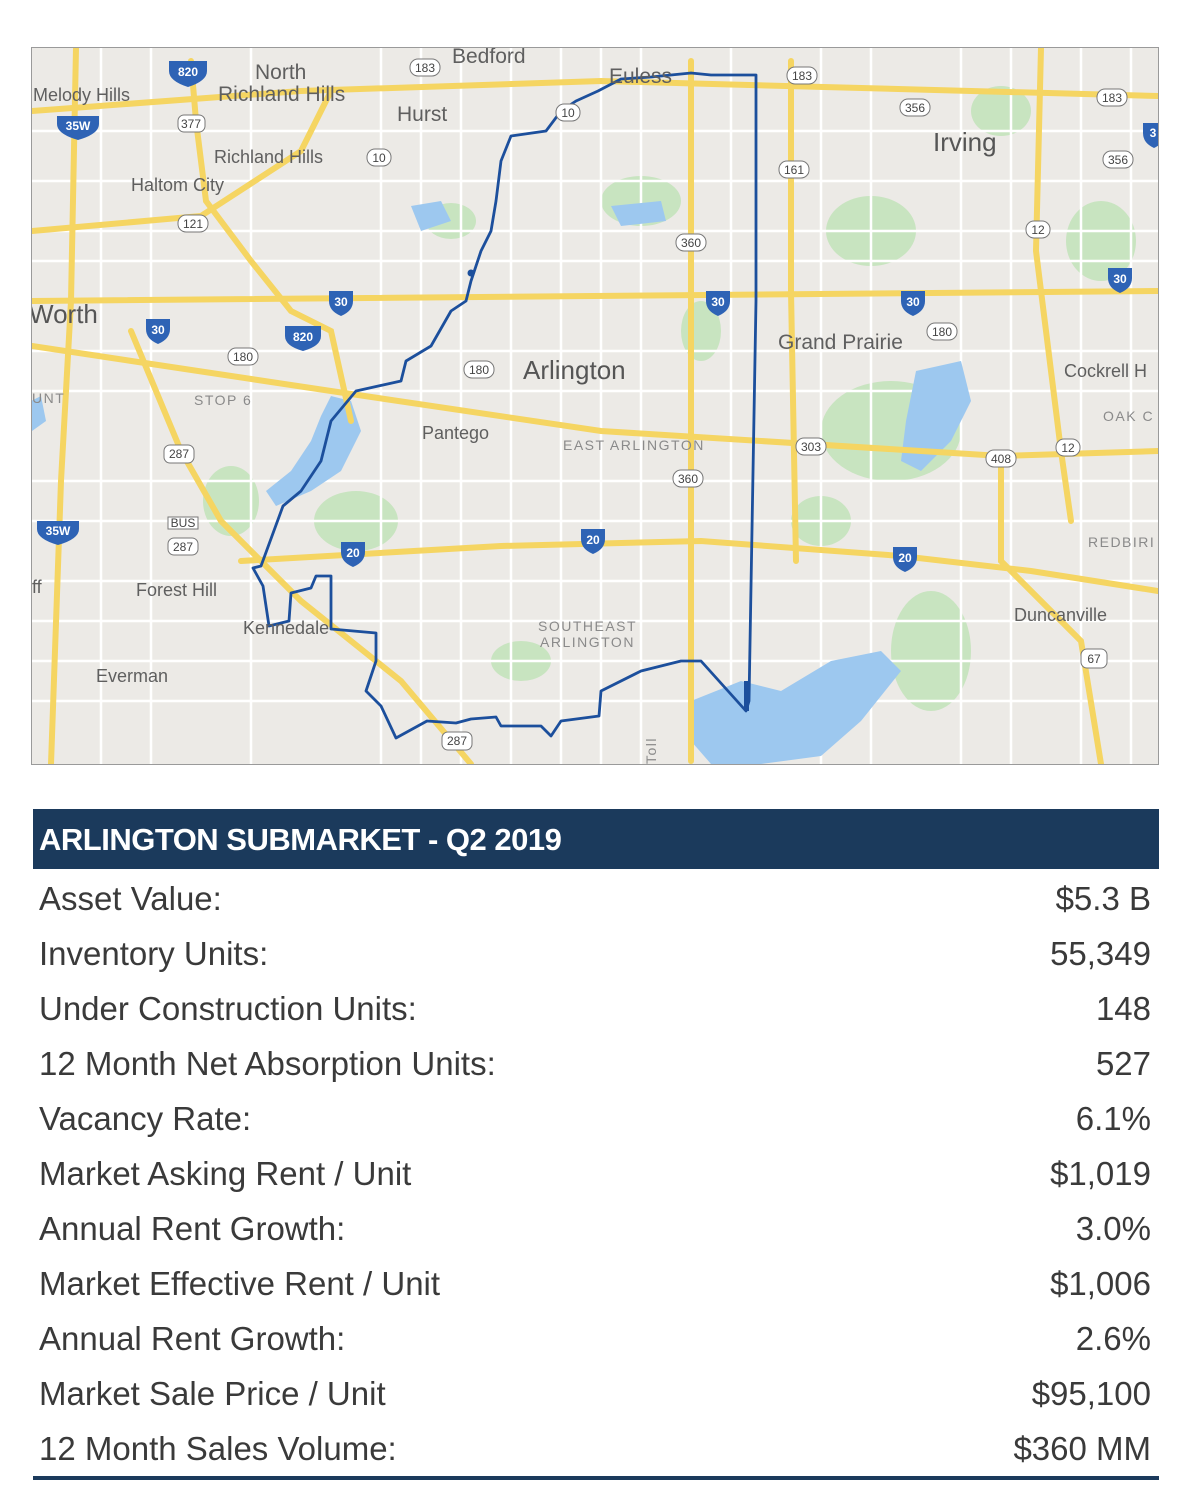  What do you see at coordinates (48, 398) in the screenshot?
I see `label-unt: UNT` at bounding box center [48, 398].